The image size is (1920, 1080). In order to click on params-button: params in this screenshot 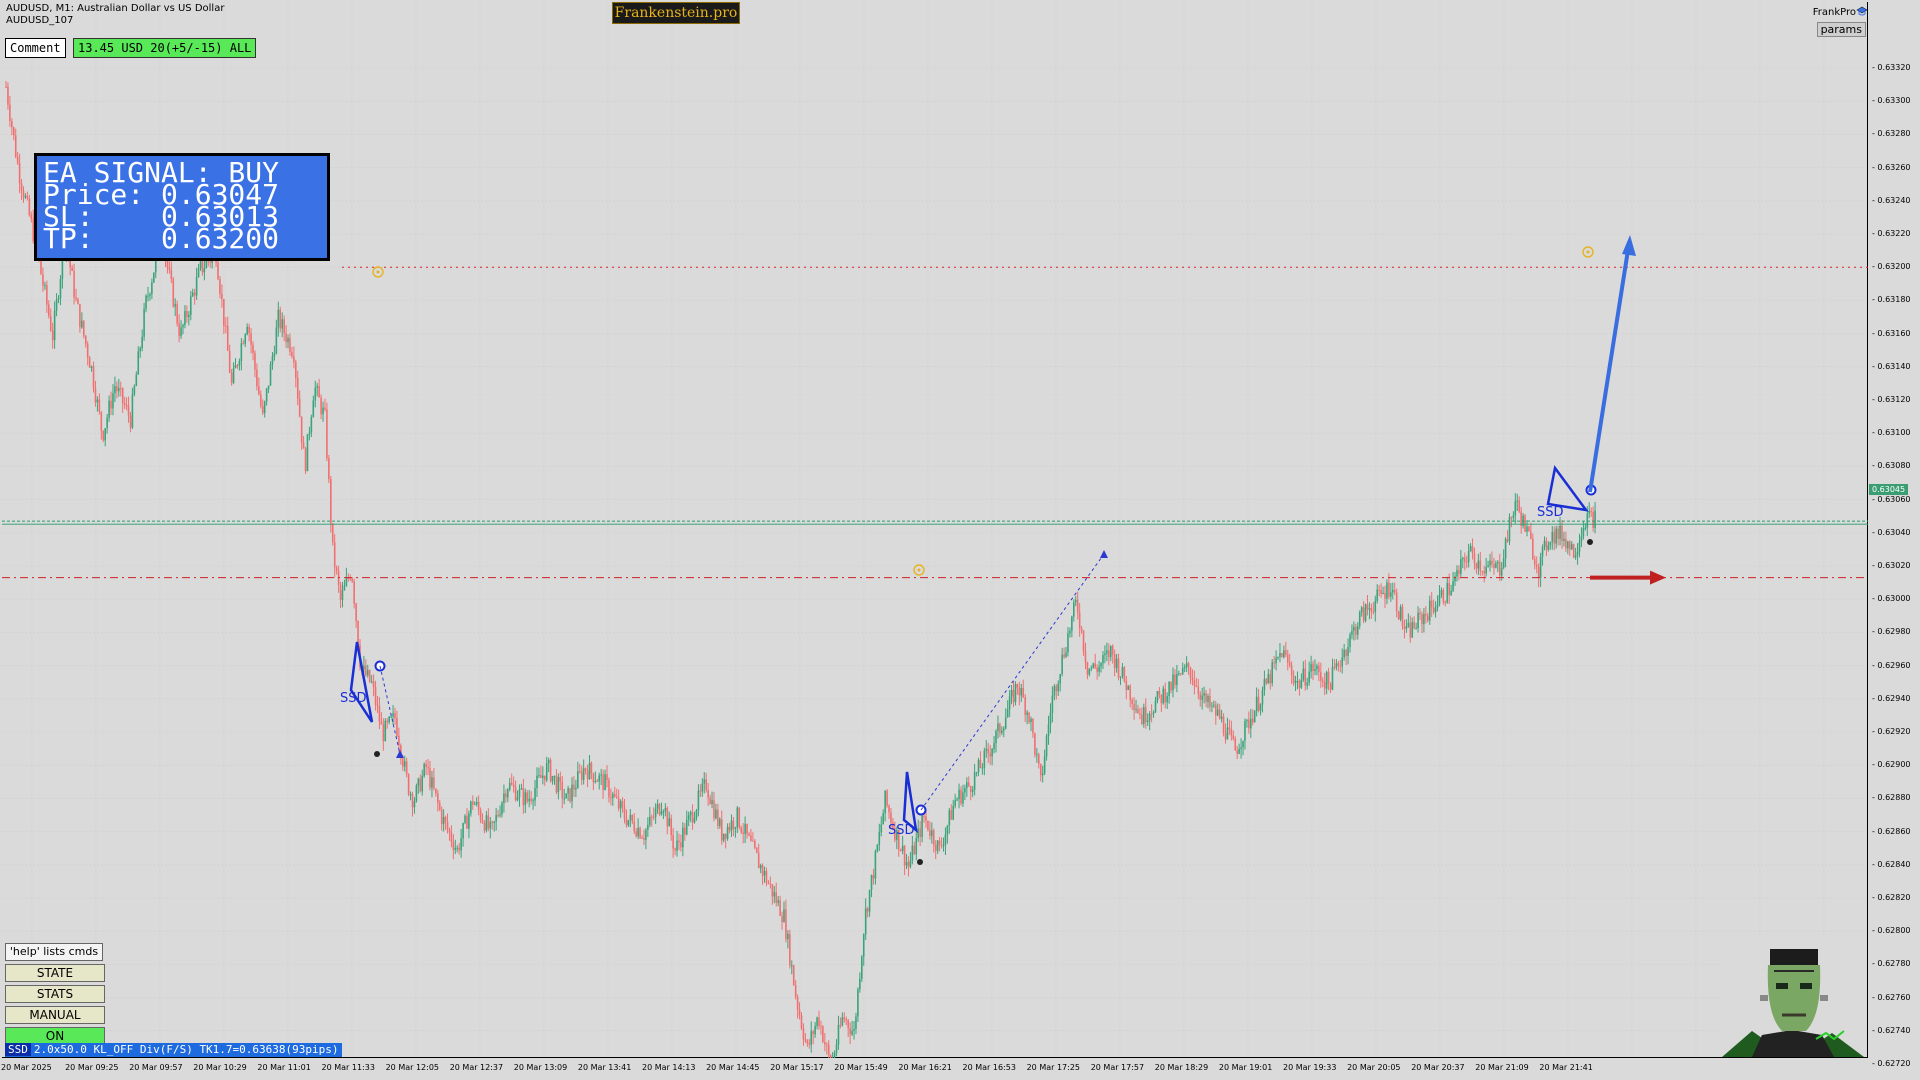, I will do `click(1841, 29)`.